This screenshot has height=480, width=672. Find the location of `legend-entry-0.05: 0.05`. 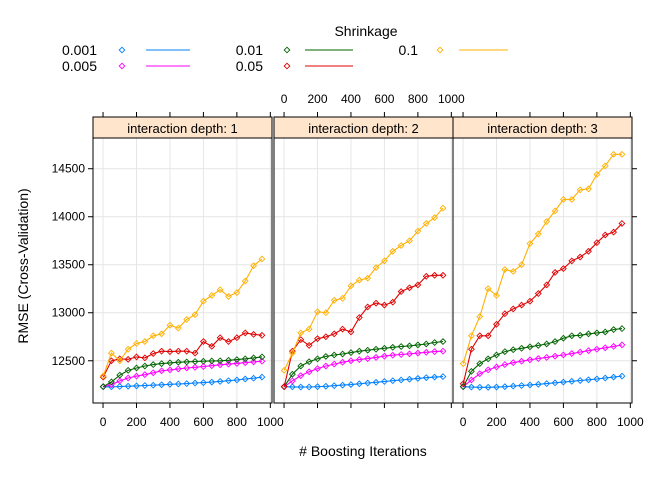

legend-entry-0.05: 0.05 is located at coordinates (294, 66).